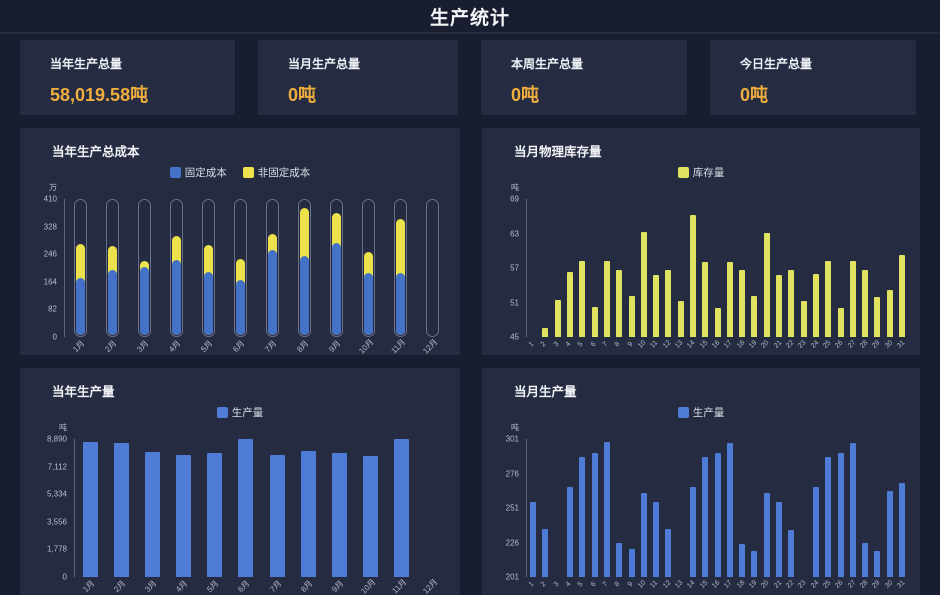 The height and width of the screenshot is (595, 940). Describe the element at coordinates (50, 227) in the screenshot. I see `y-tick-label: 328` at that location.